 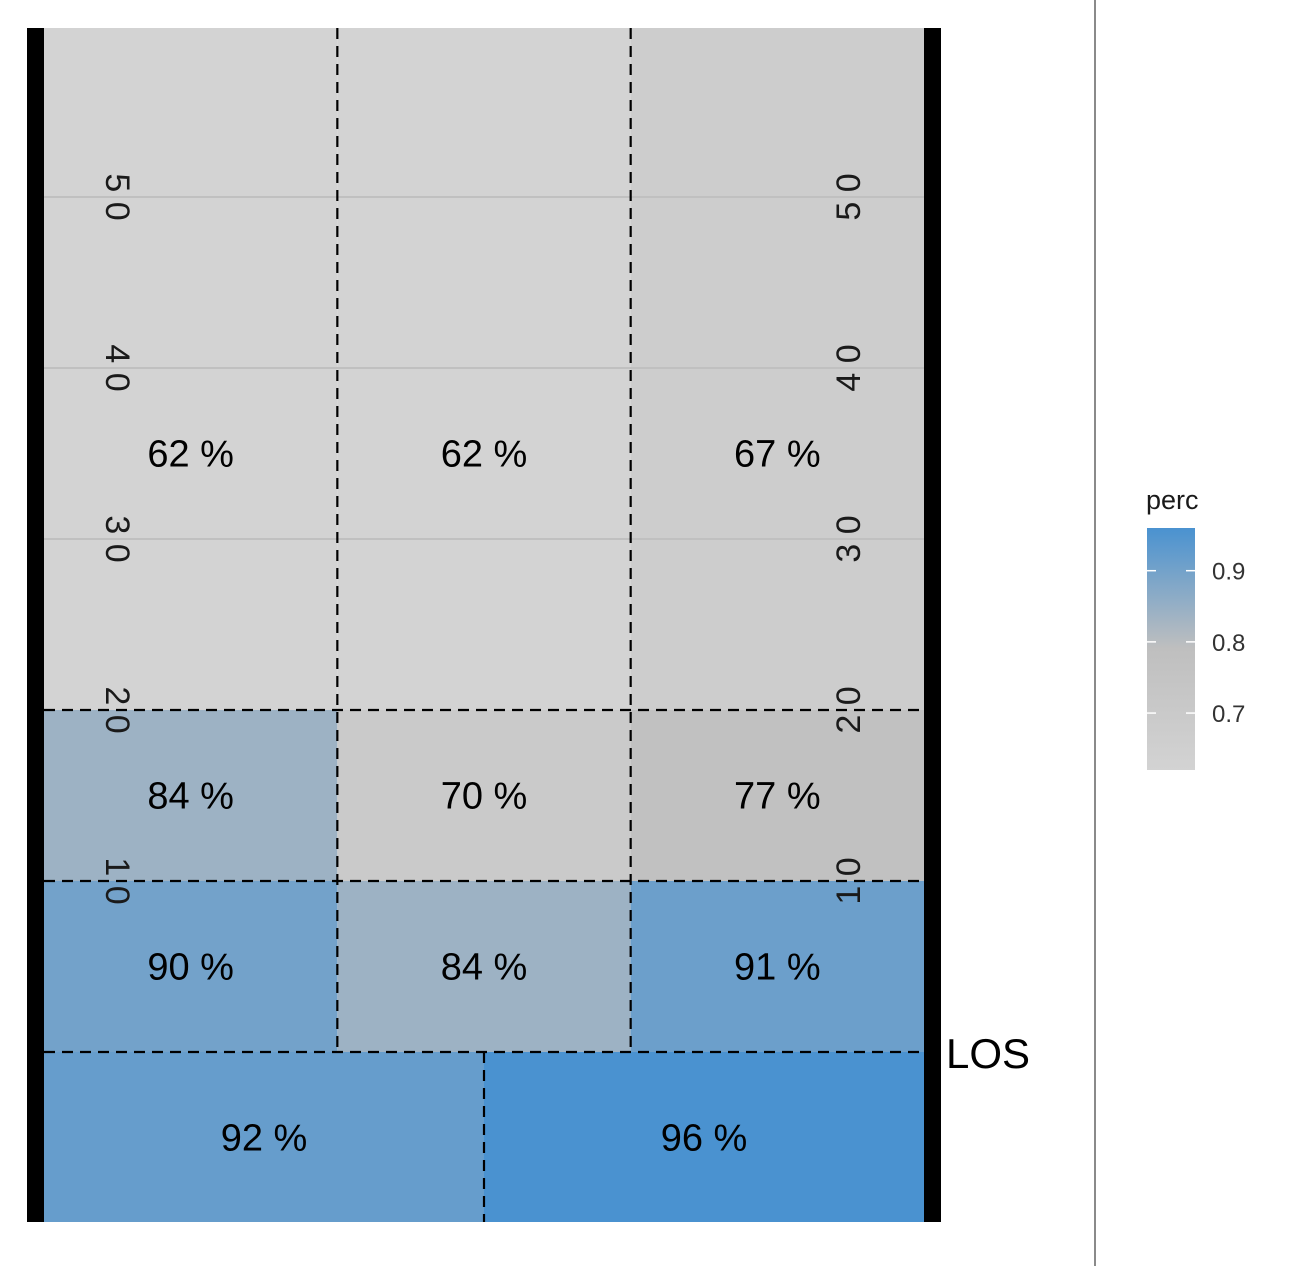 I want to click on yard-marker-right: 2 0, so click(x=849, y=709).